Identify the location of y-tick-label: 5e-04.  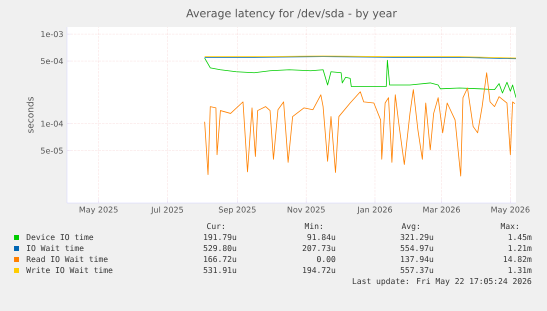
(52, 61).